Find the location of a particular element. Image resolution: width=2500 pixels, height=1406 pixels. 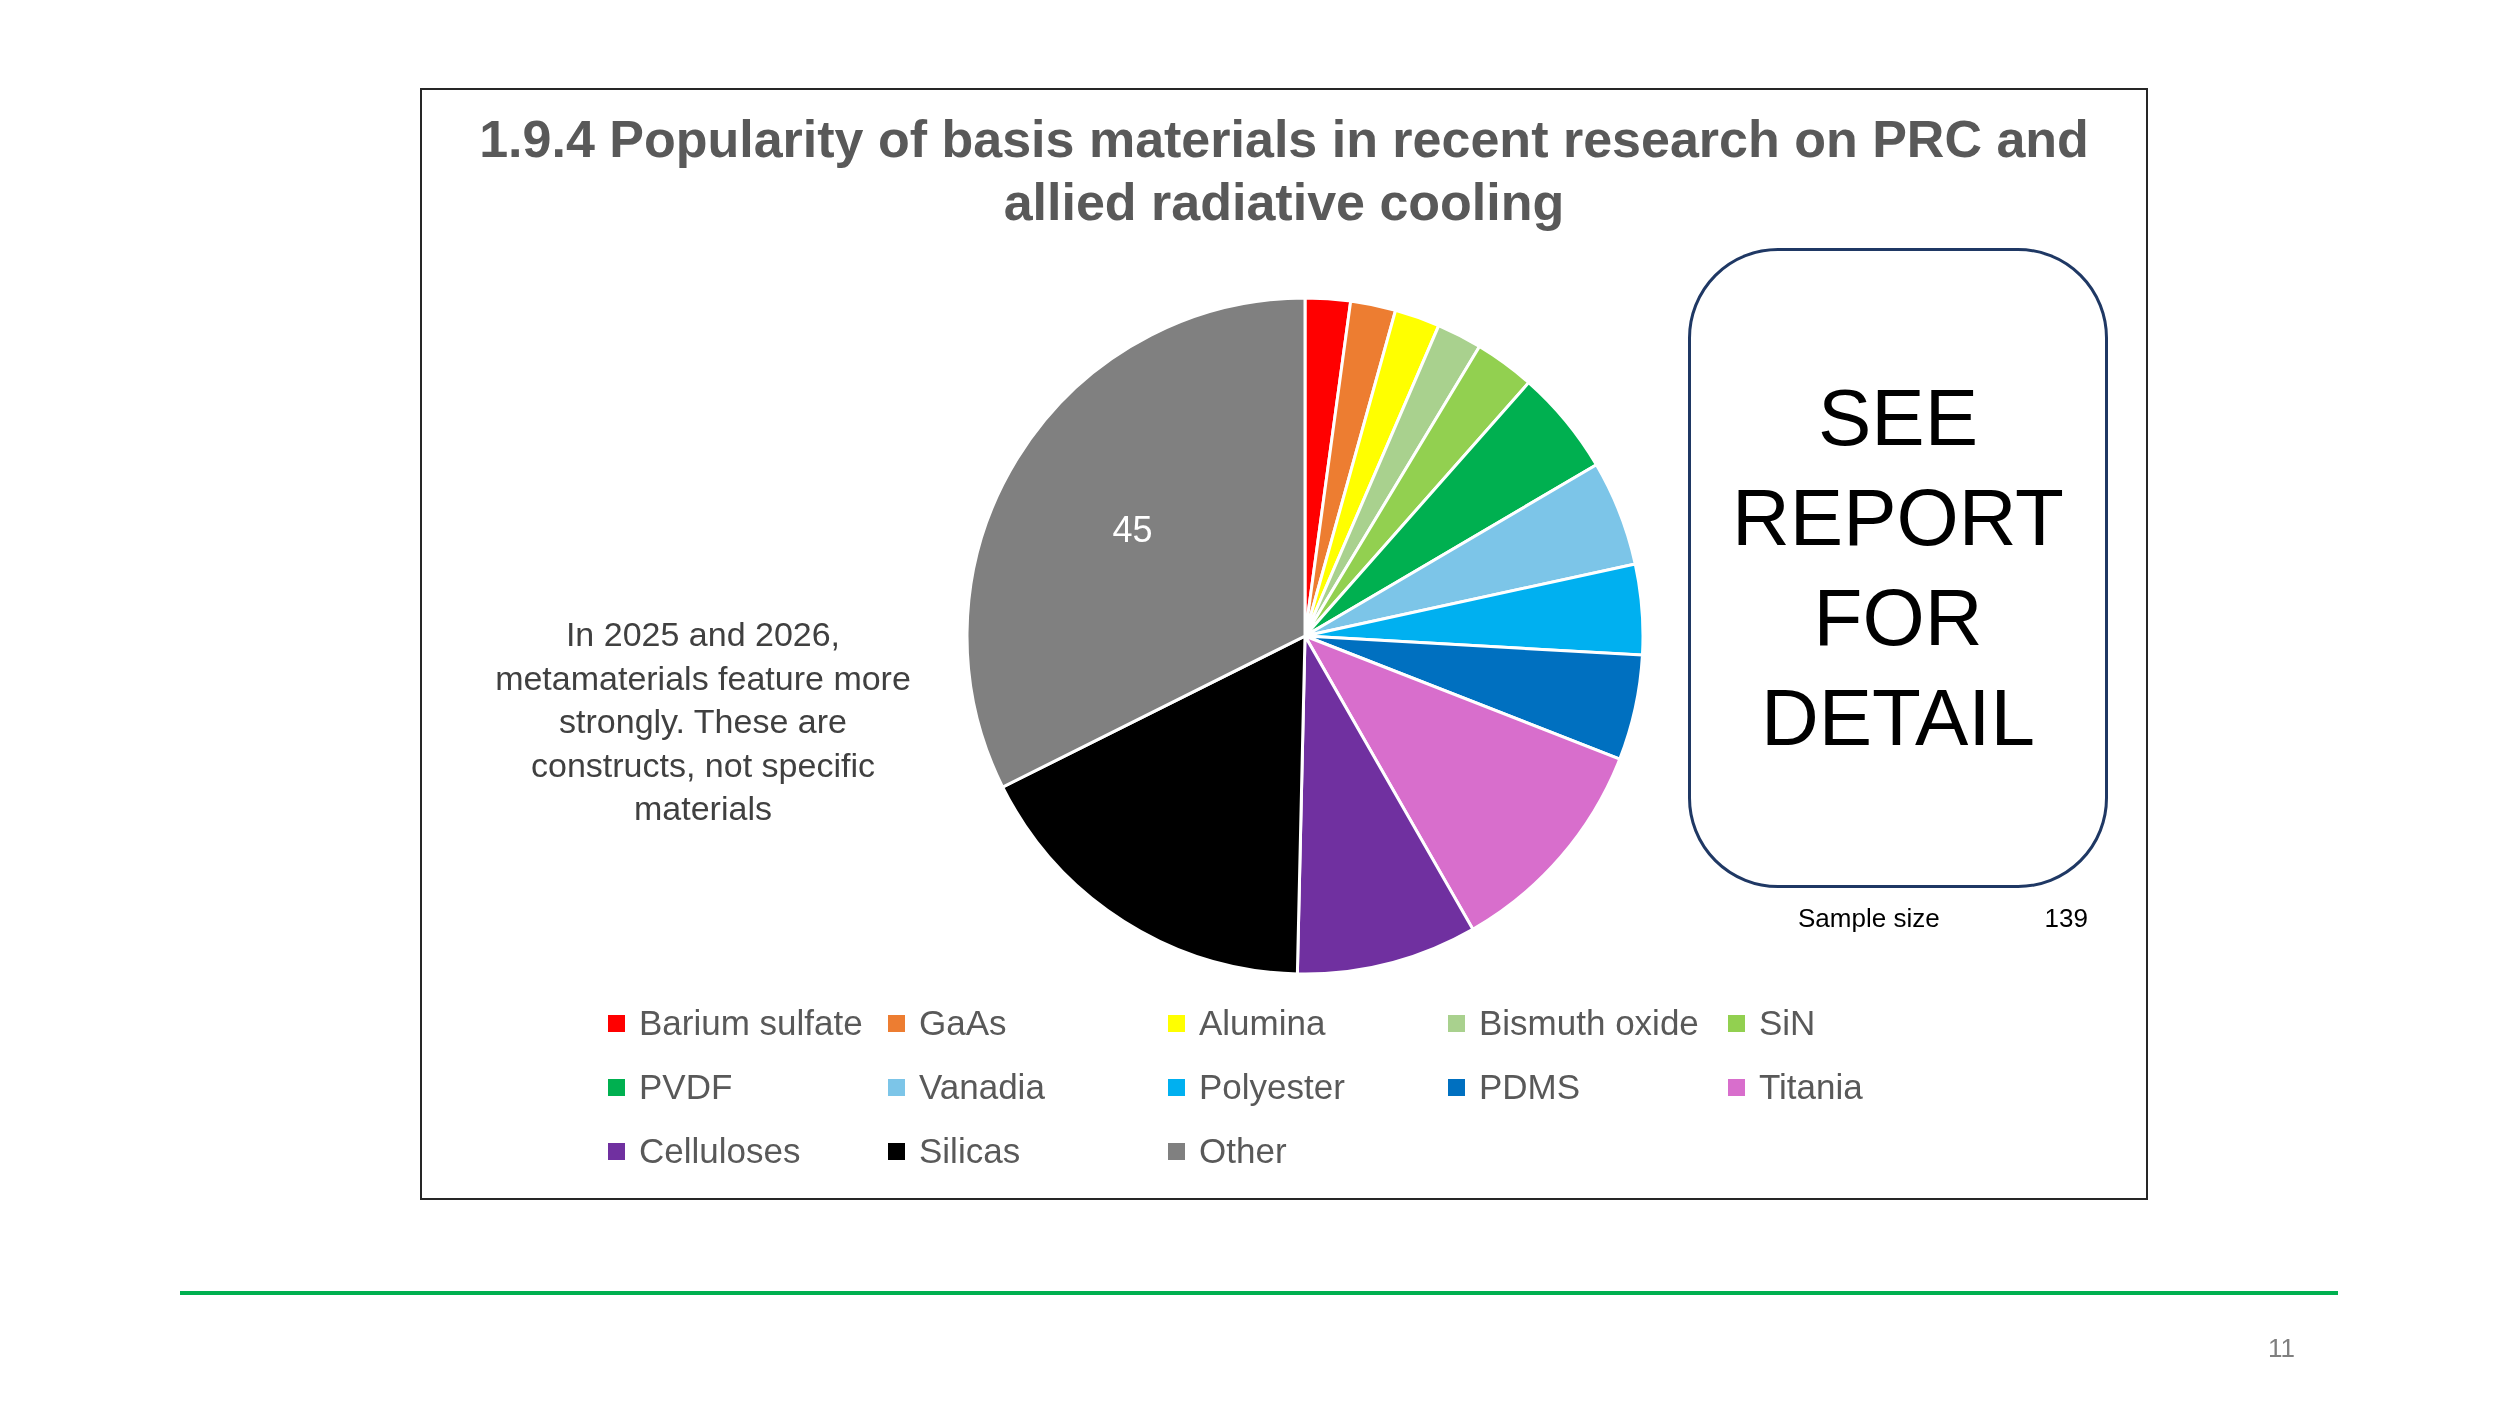

legend-label: PDMS is located at coordinates (1530, 1087).